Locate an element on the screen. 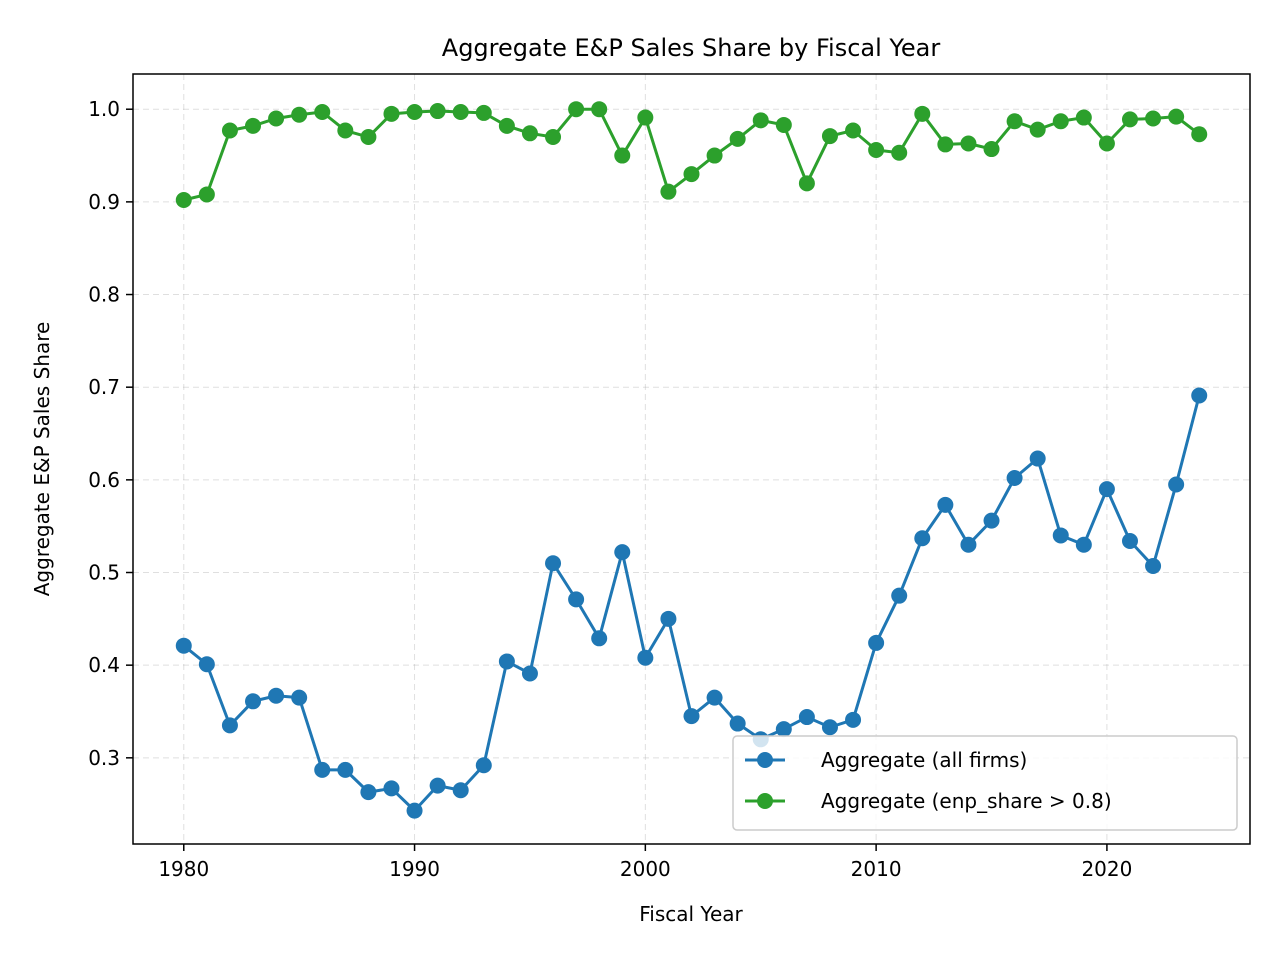  x-axis-label: Fiscal Year is located at coordinates (691, 914).